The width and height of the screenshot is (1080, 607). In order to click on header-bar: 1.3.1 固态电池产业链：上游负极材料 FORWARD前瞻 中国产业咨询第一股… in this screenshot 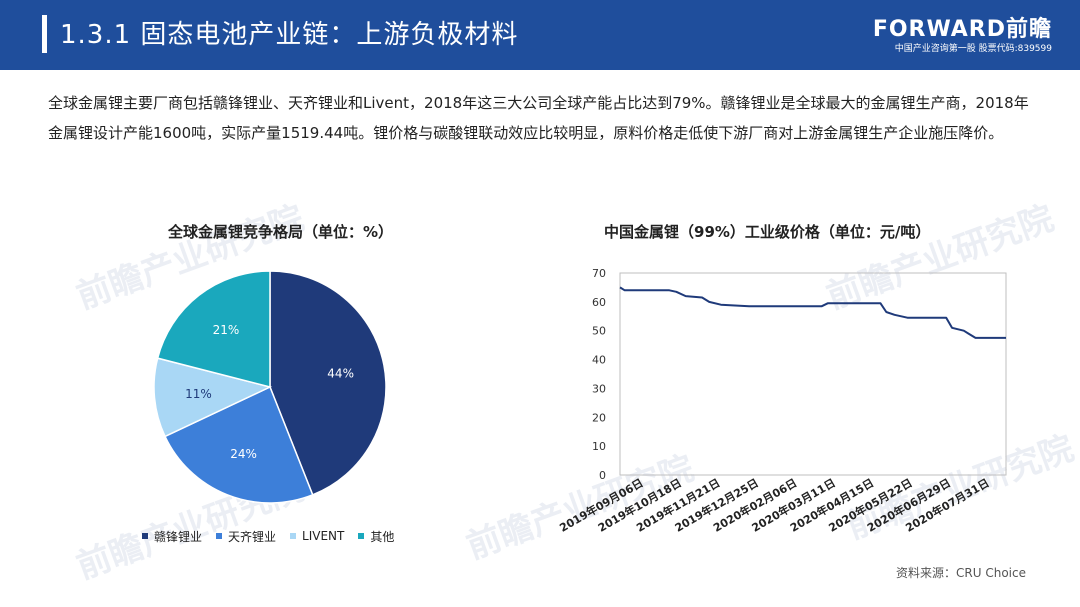, I will do `click(540, 35)`.